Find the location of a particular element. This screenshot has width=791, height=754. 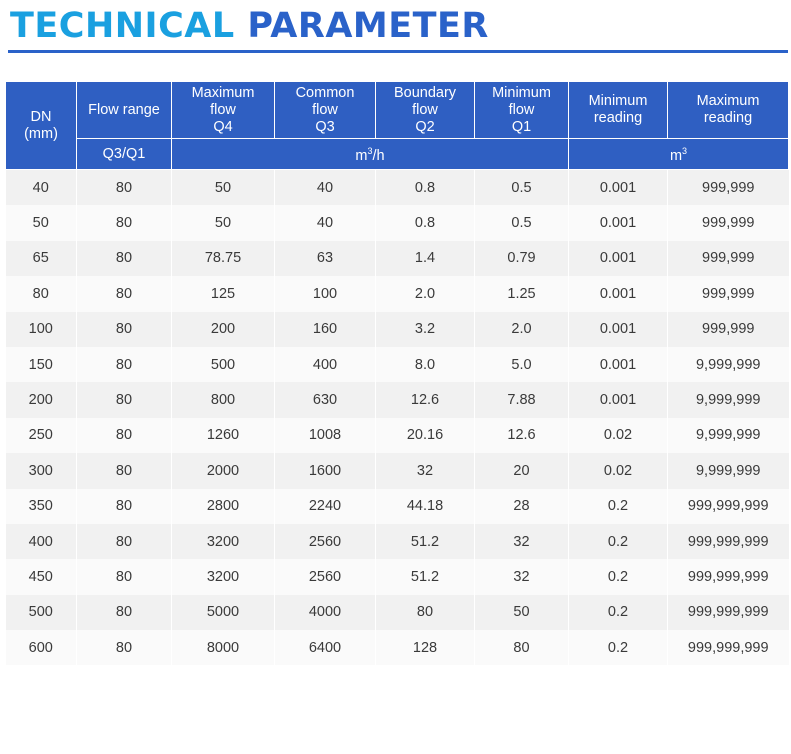

table-row: 100 80 200 160 3.2 2.0 0.001 999,999 is located at coordinates (397, 329).